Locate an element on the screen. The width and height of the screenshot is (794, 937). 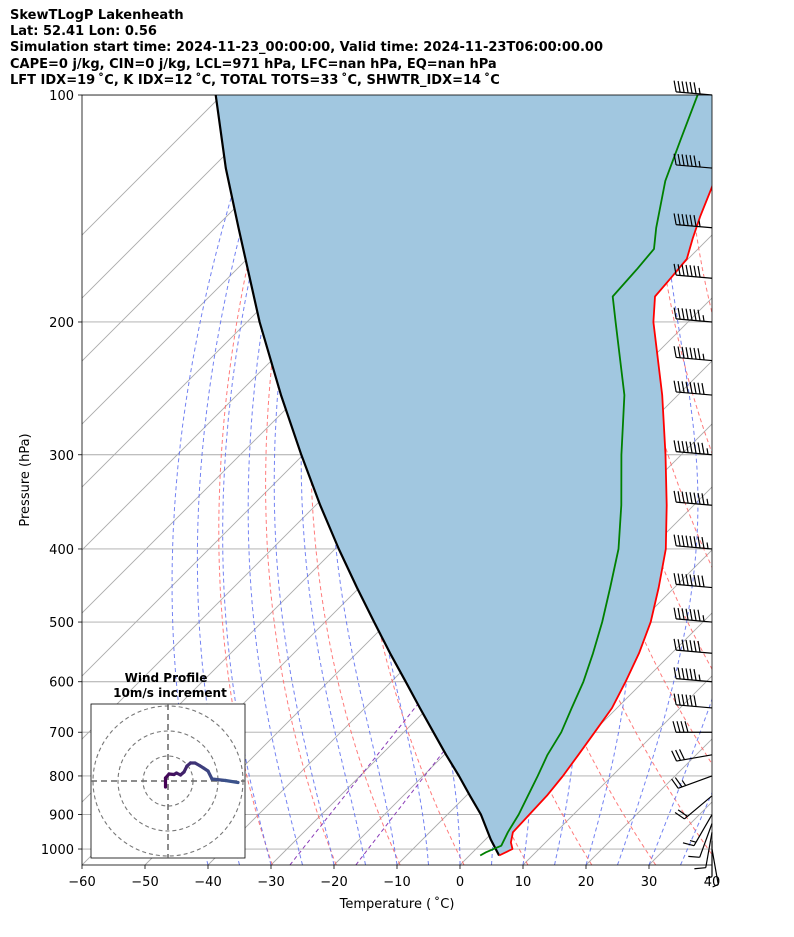
x-tick-label: 10 is located at coordinates (523, 882).